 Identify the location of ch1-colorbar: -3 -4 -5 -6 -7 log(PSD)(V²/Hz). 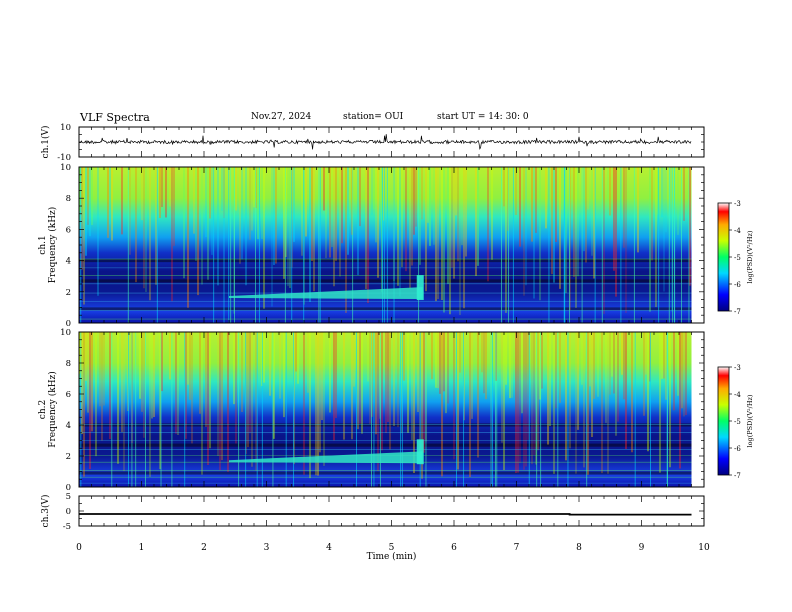
(735, 258).